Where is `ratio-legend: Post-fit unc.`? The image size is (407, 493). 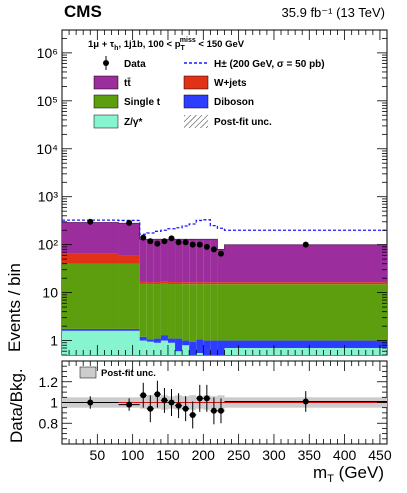
ratio-legend: Post-fit unc. is located at coordinates (117, 372).